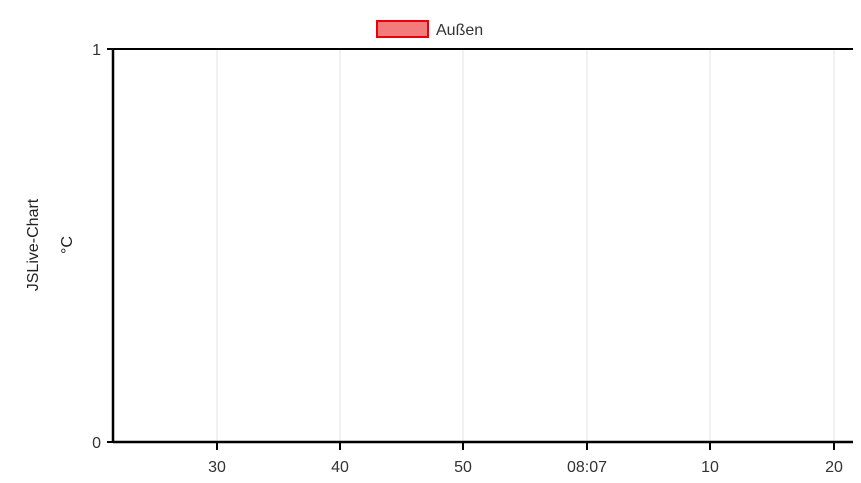 The width and height of the screenshot is (861, 483). Describe the element at coordinates (834, 467) in the screenshot. I see `x-tick-label-5: 20` at that location.